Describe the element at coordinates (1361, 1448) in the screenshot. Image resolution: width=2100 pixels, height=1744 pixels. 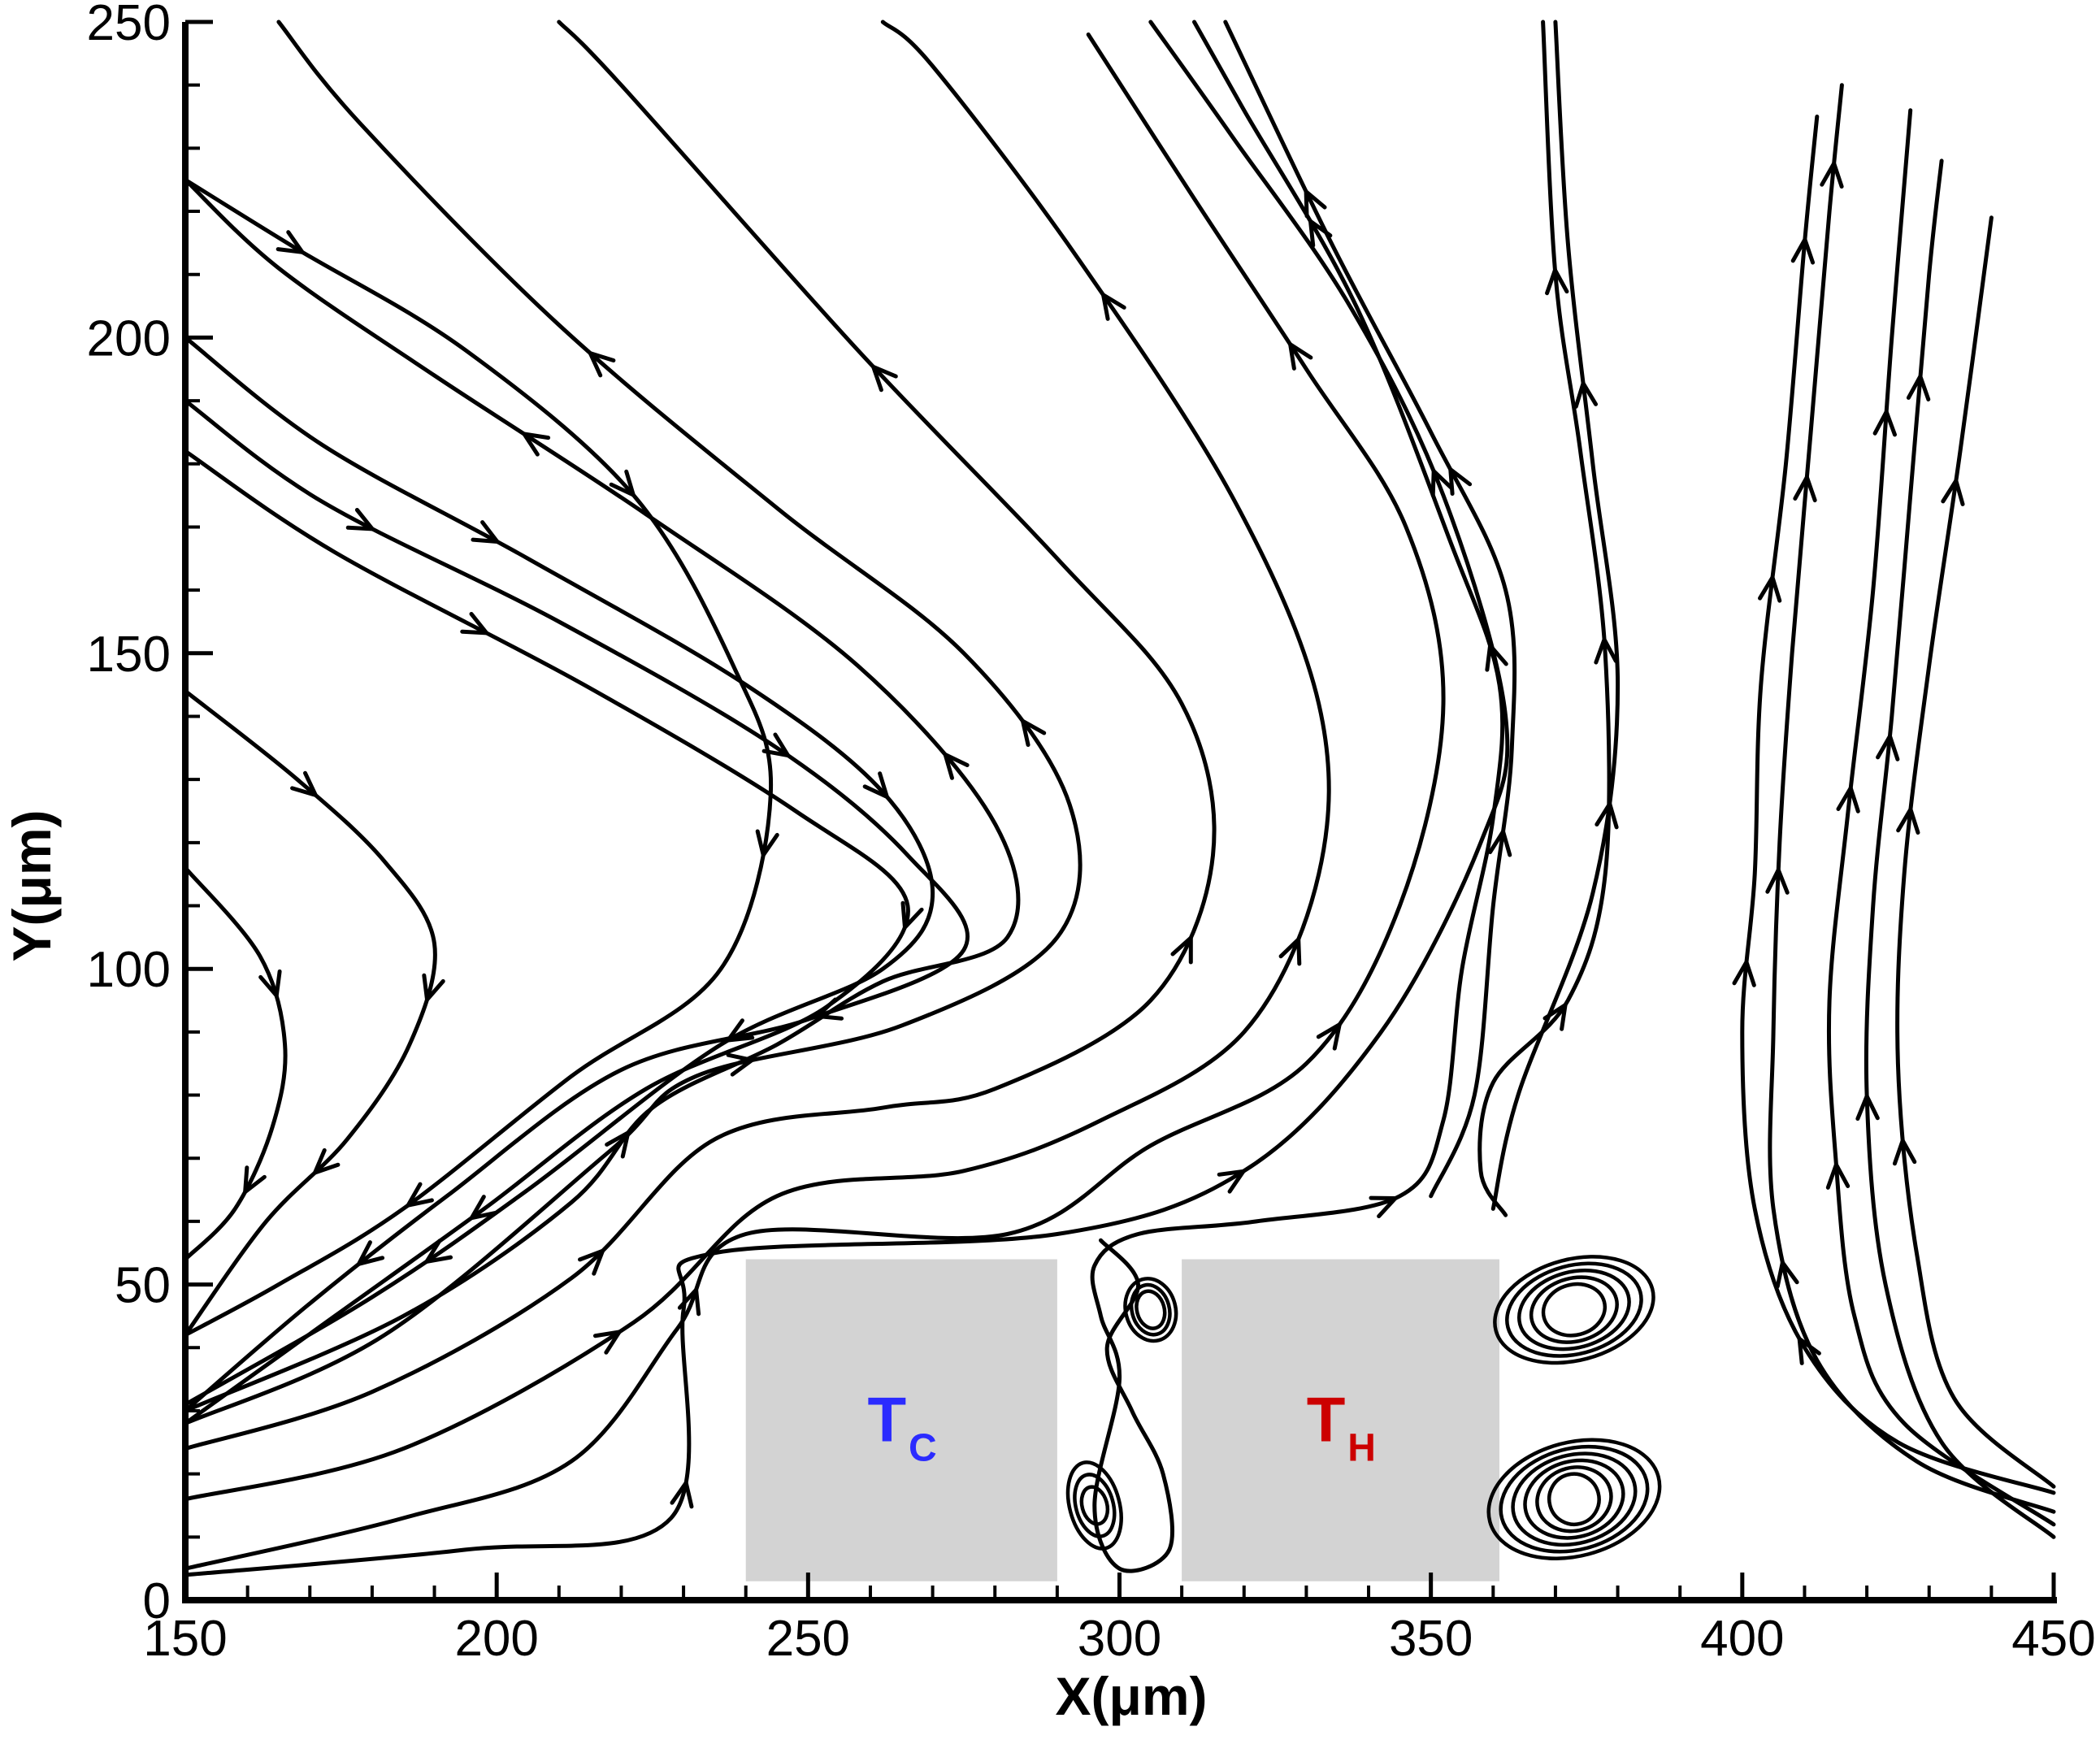
I see `block-h-subscript: H` at that location.